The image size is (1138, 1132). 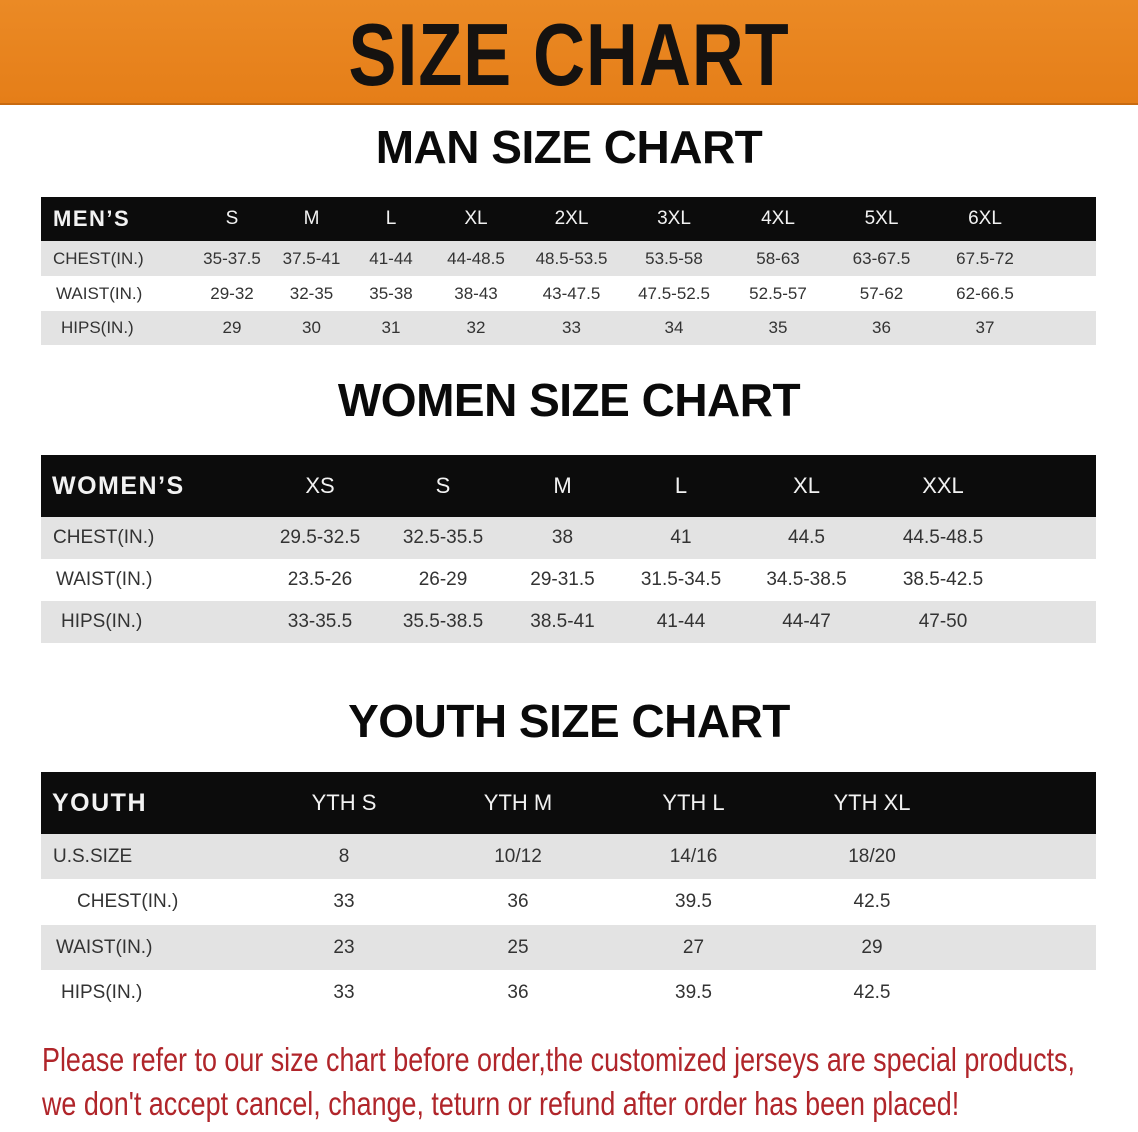 What do you see at coordinates (569, 400) in the screenshot?
I see `women-chart-title: WOMEN SIZE CHART` at bounding box center [569, 400].